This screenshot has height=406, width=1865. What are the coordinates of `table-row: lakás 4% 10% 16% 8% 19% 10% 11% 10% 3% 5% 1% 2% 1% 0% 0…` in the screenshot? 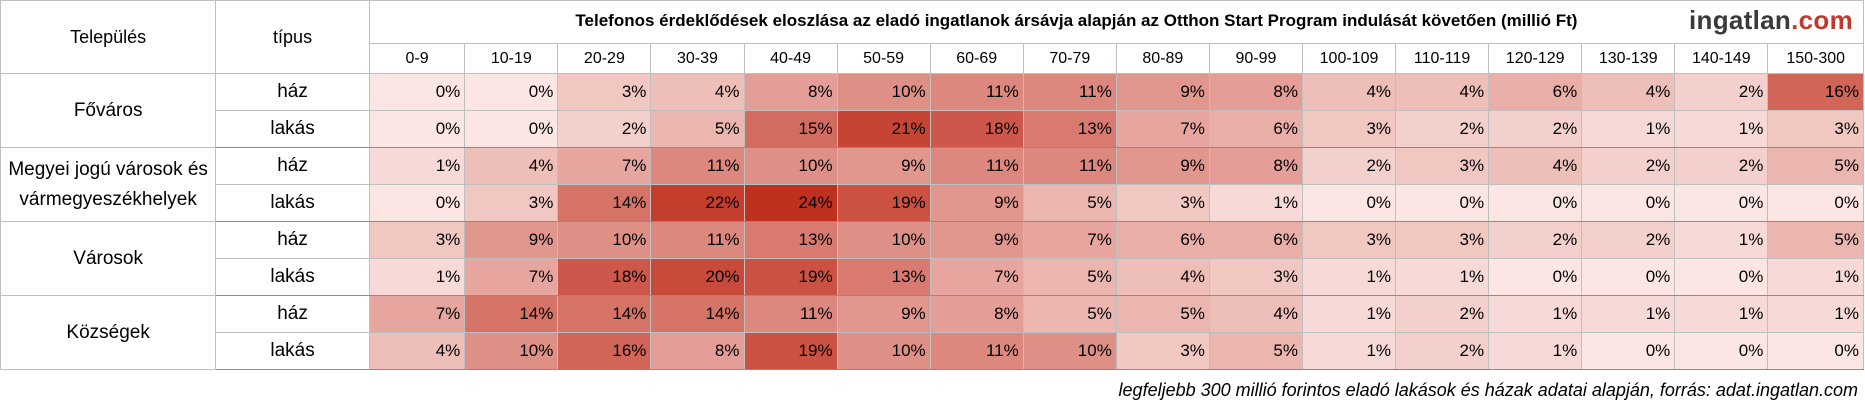 It's located at (932, 351).